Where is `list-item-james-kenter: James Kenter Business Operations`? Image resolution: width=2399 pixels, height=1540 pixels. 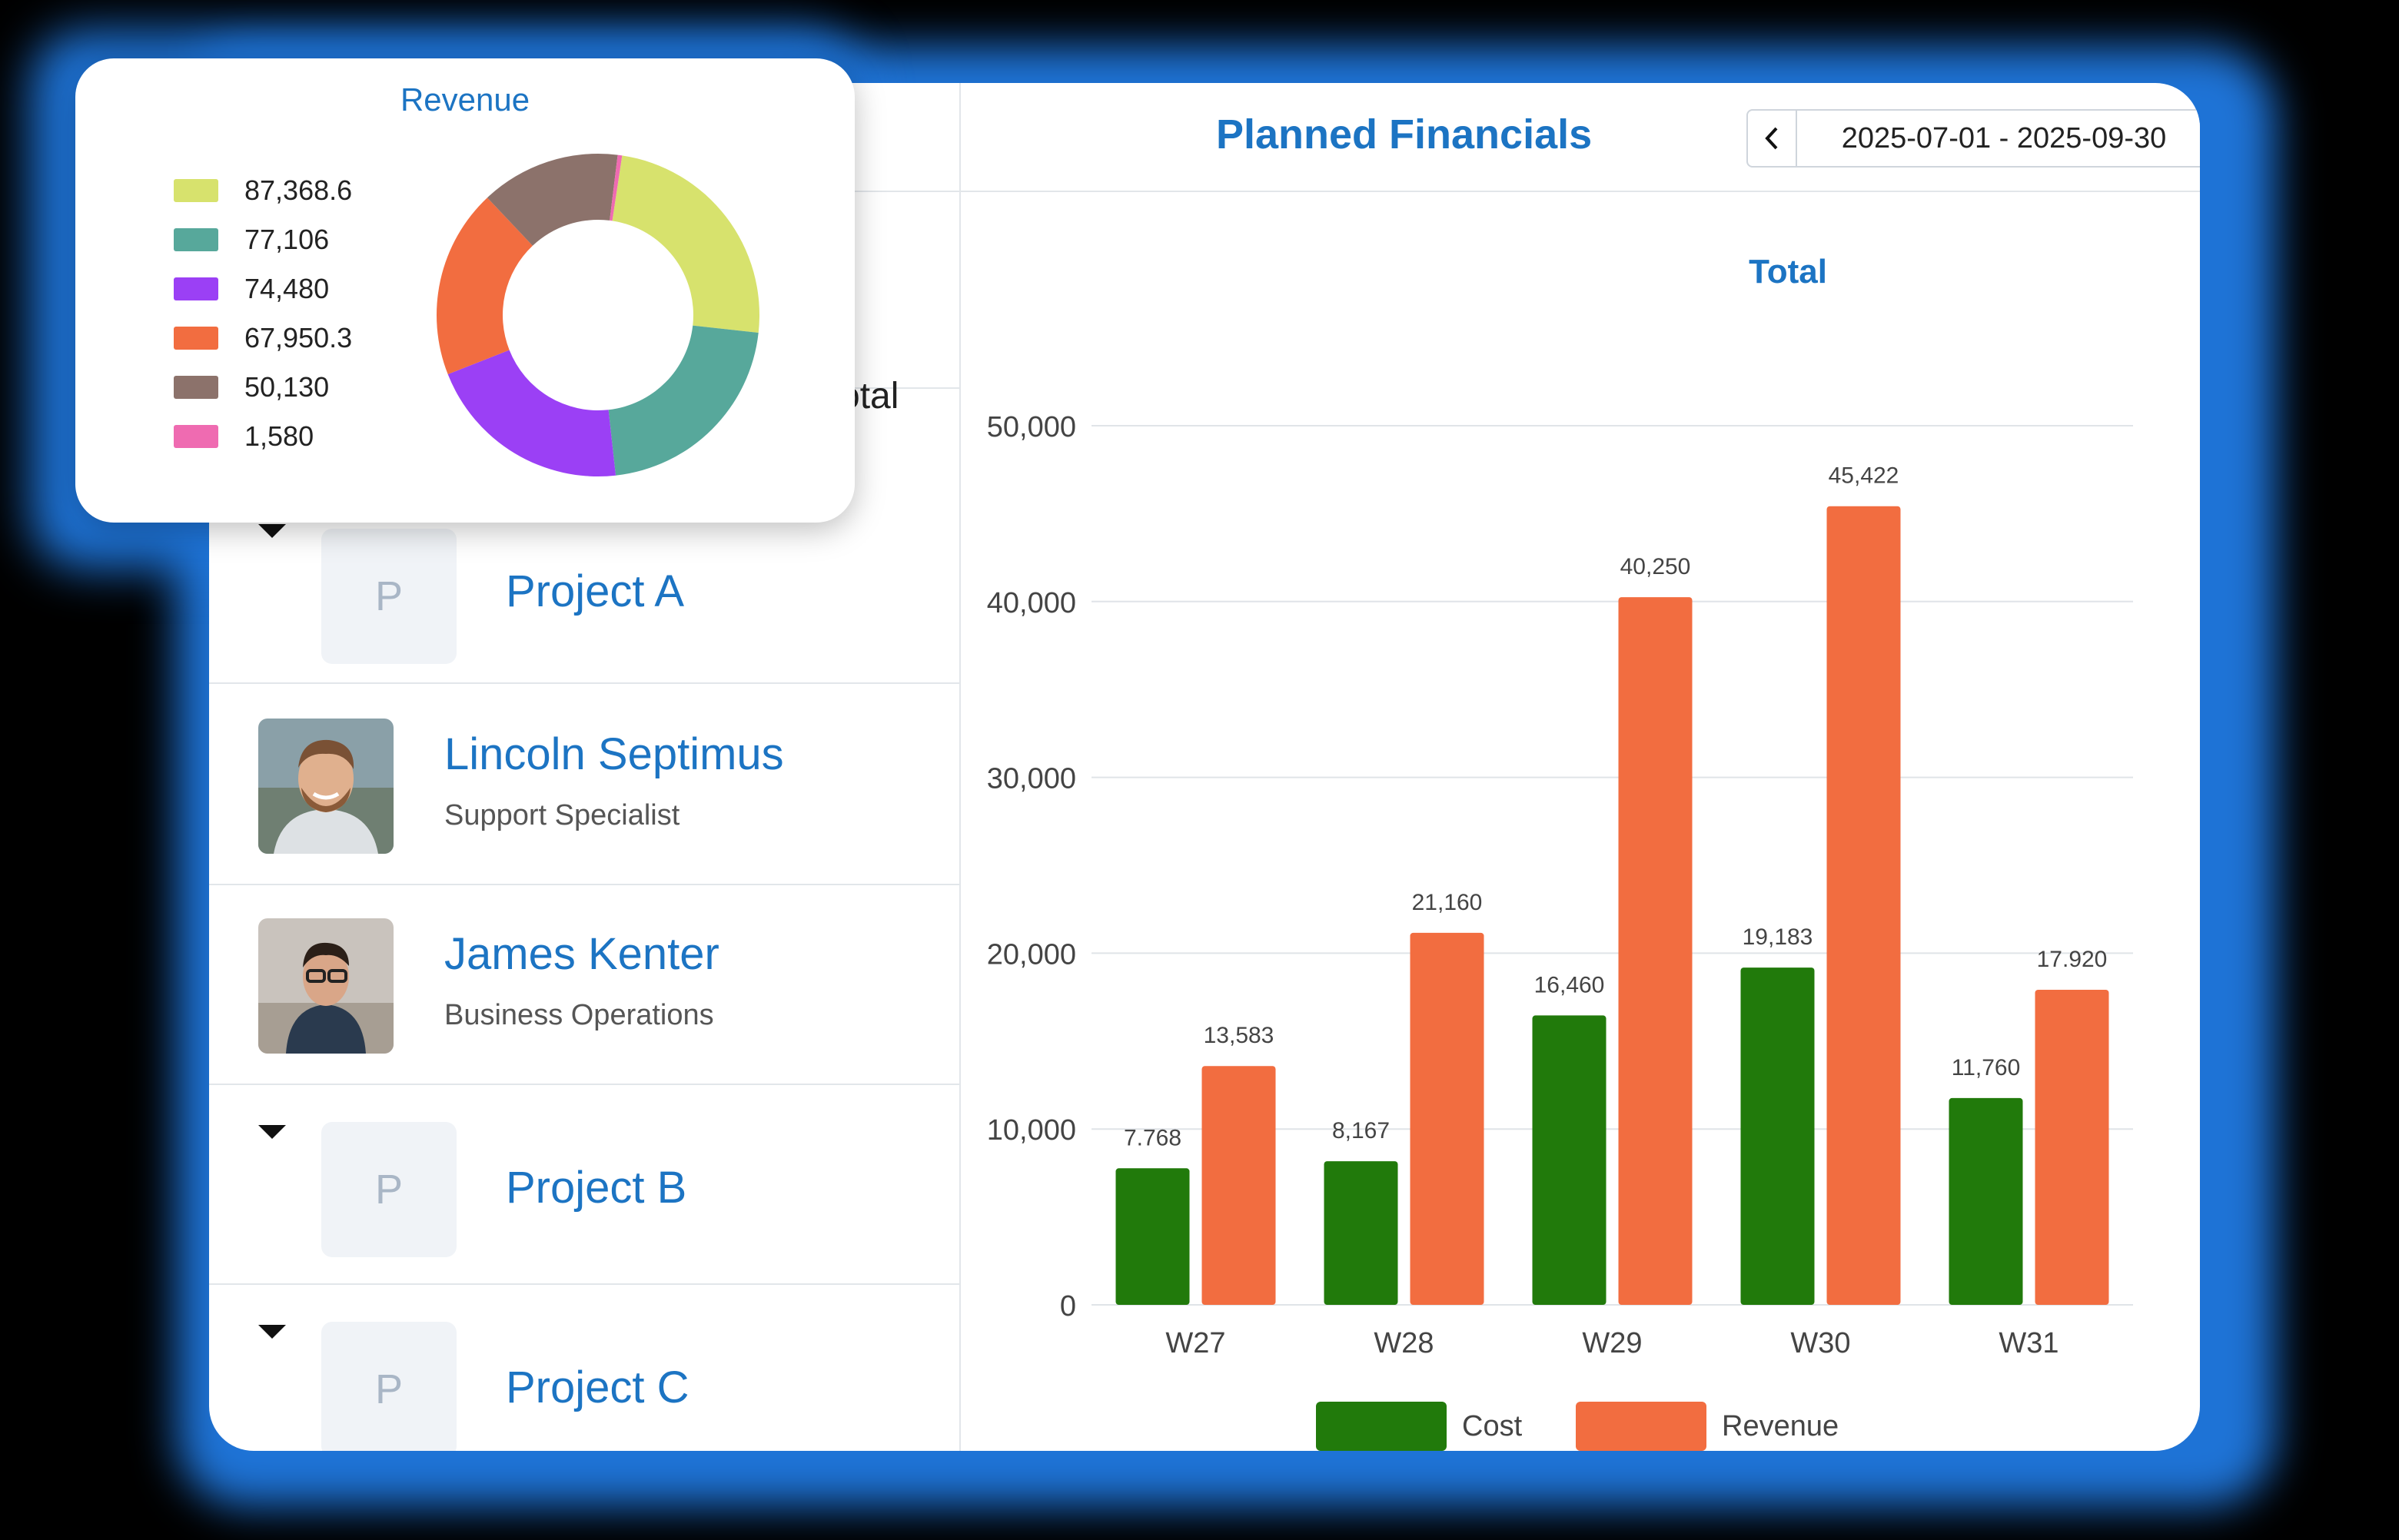
list-item-james-kenter: James Kenter Business Operations is located at coordinates (584, 985).